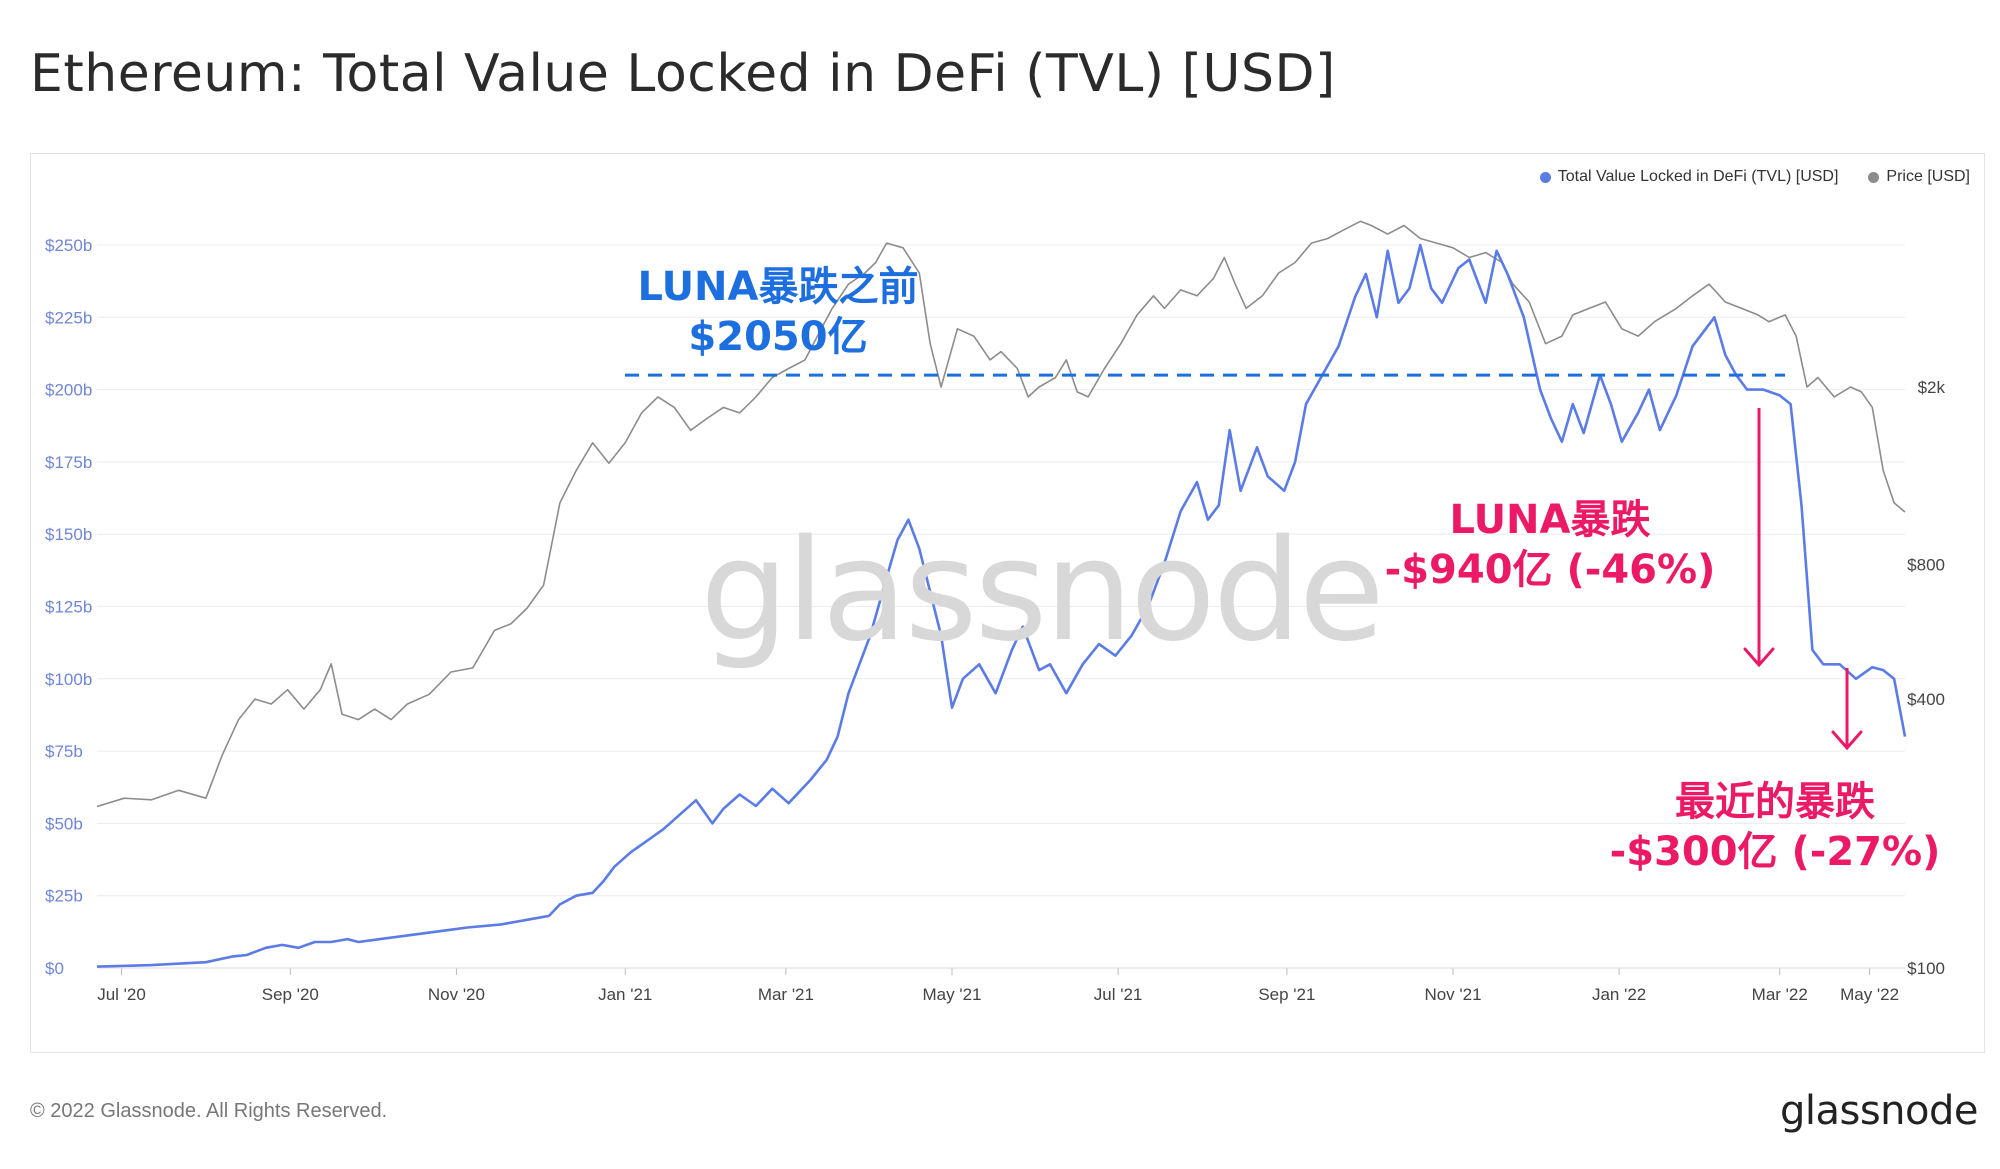 This screenshot has width=2000, height=1169. Describe the element at coordinates (456, 994) in the screenshot. I see `x-tick-label: Nov '20` at that location.